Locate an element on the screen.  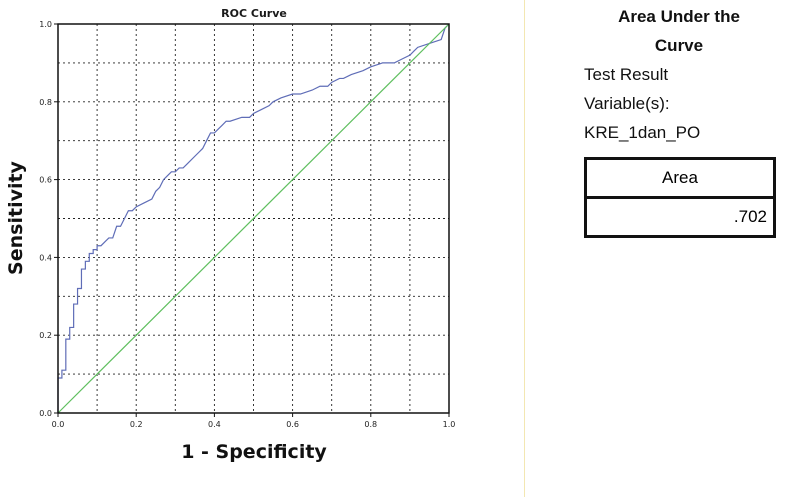
chart-title: ROC Curve is located at coordinates (254, 13).